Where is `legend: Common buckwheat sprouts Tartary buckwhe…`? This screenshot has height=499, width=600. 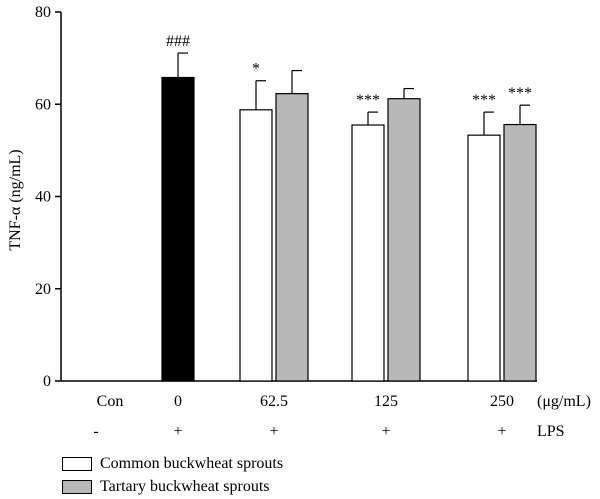 legend: Common buckwheat sprouts Tartary buckwhe… is located at coordinates (172, 475).